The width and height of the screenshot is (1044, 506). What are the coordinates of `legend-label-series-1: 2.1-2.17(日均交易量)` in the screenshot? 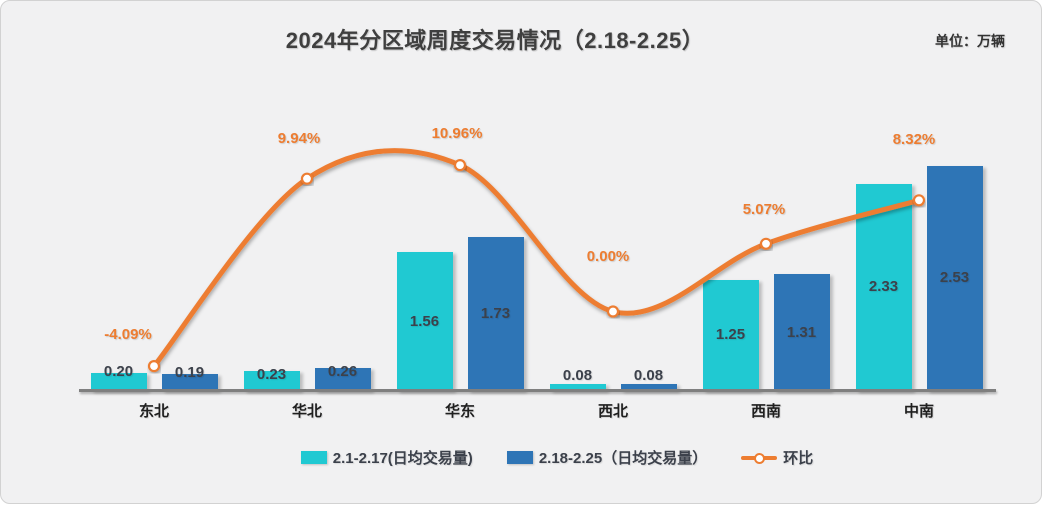 It's located at (402, 458).